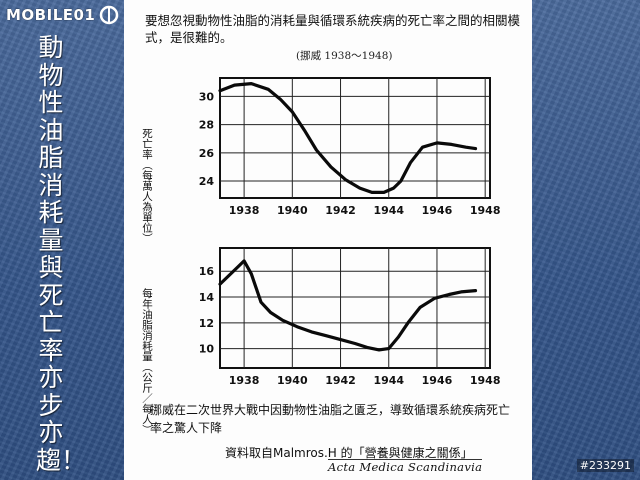 This screenshot has width=640, height=480. What do you see at coordinates (207, 349) in the screenshot?
I see `y-tick-label: 10` at bounding box center [207, 349].